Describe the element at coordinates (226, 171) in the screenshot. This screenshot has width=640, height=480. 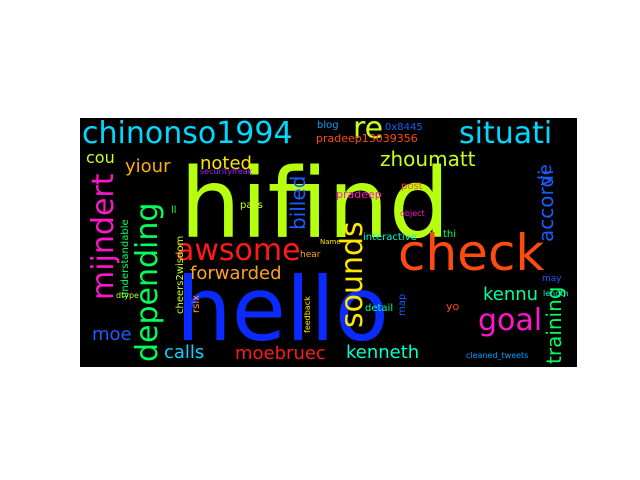
I see `word-securityfreak: securityfreak` at that location.